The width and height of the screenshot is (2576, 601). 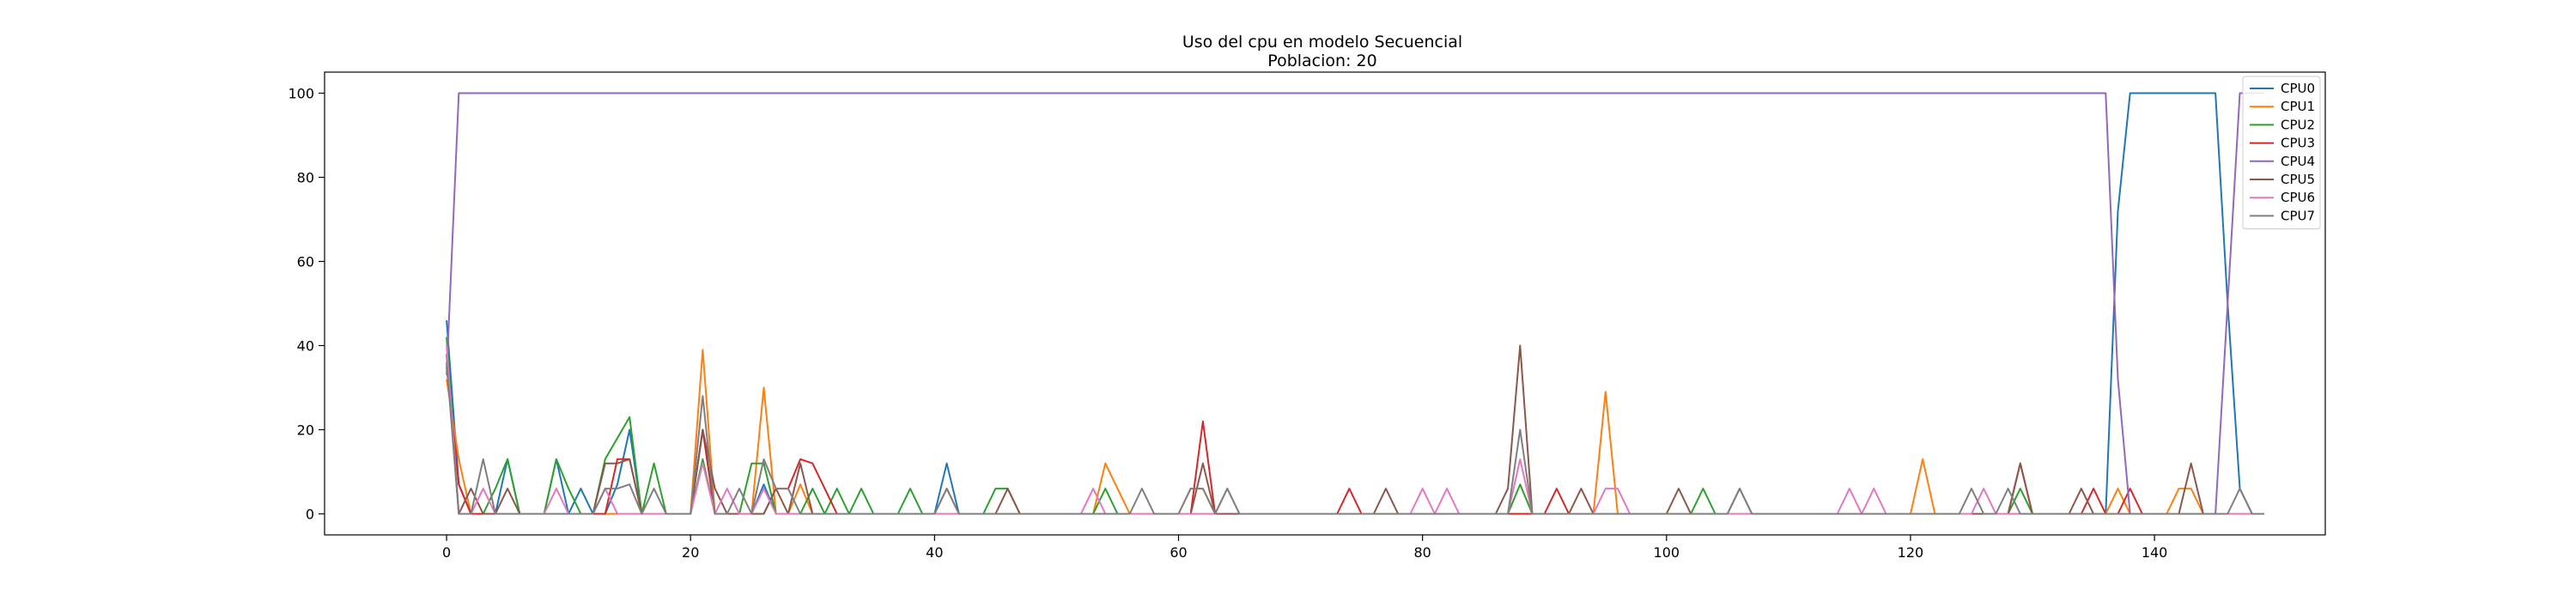 What do you see at coordinates (2298, 88) in the screenshot?
I see `legend-label-cpu0: CPU0` at bounding box center [2298, 88].